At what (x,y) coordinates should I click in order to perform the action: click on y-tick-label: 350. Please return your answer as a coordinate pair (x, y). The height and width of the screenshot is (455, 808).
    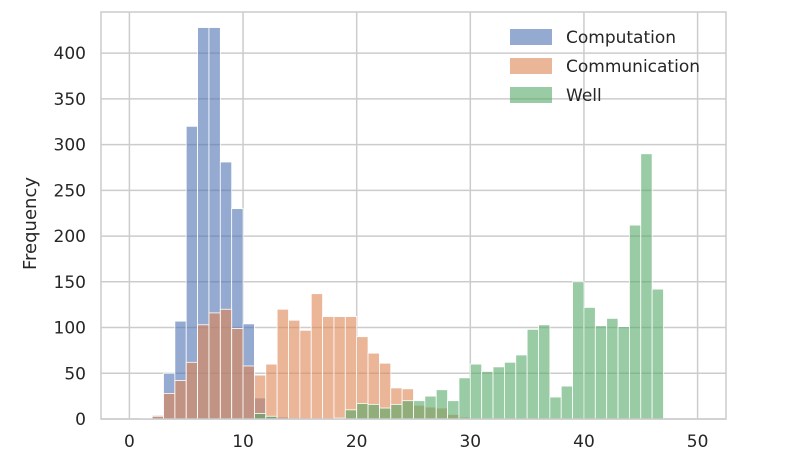
    Looking at the image, I should click on (70, 100).